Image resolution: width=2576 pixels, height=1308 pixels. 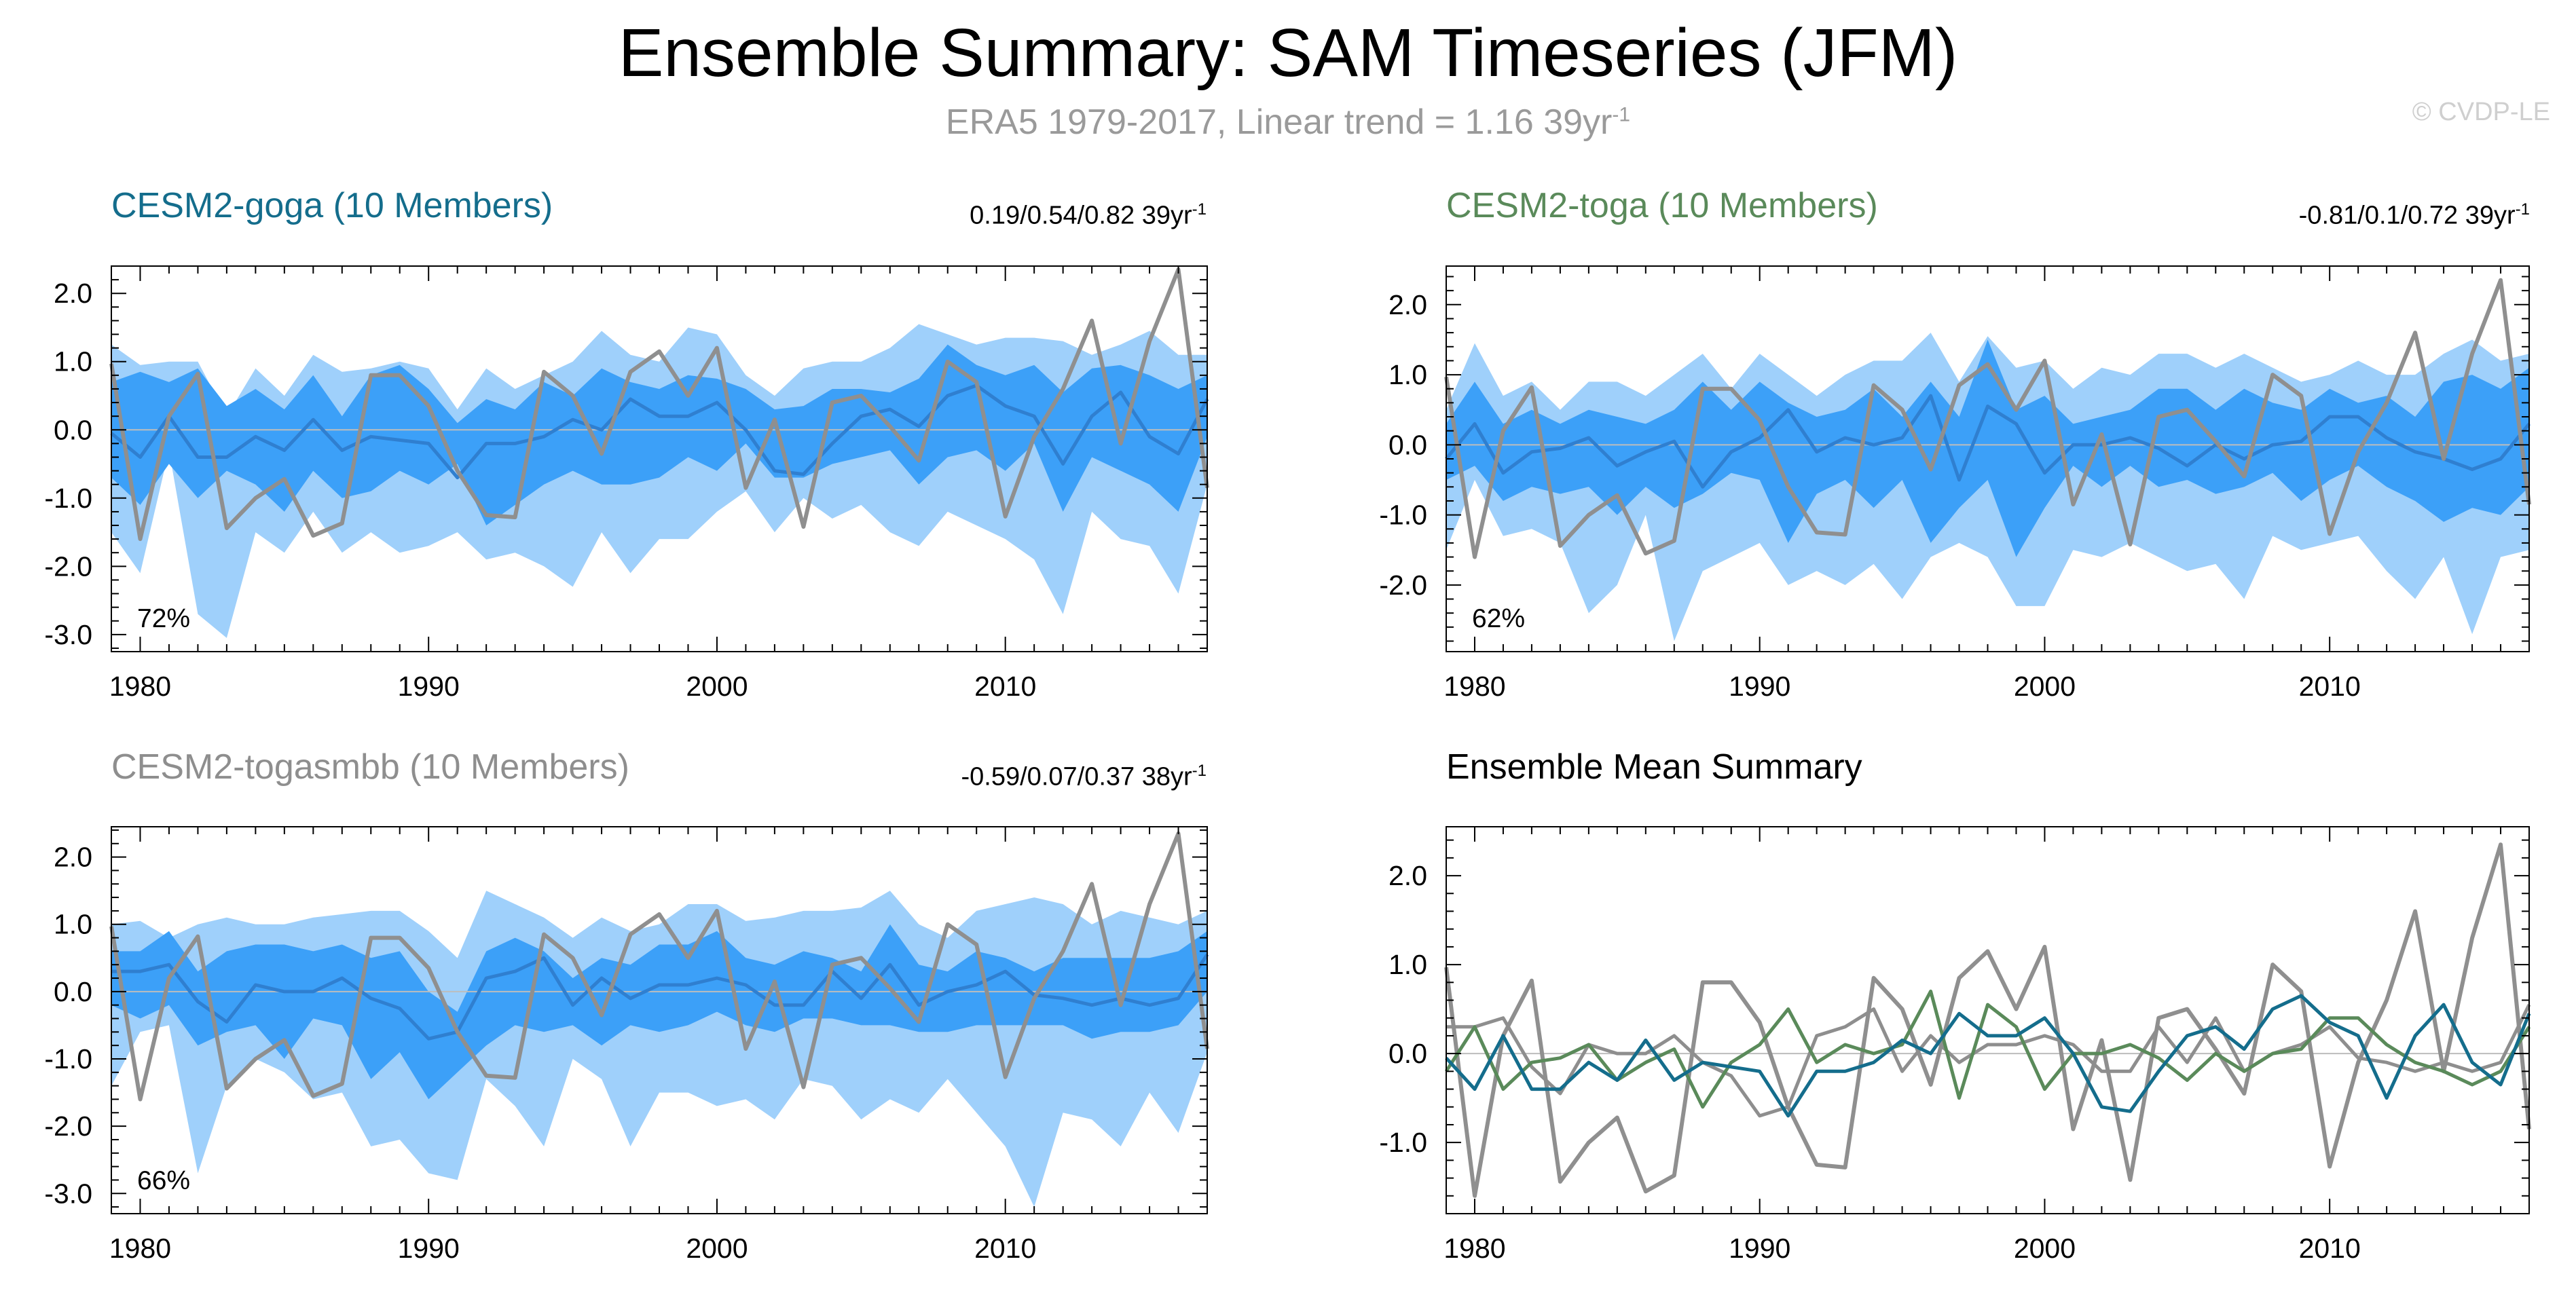 I want to click on series-line-ensemble-mean-goga, so click(x=659, y=432).